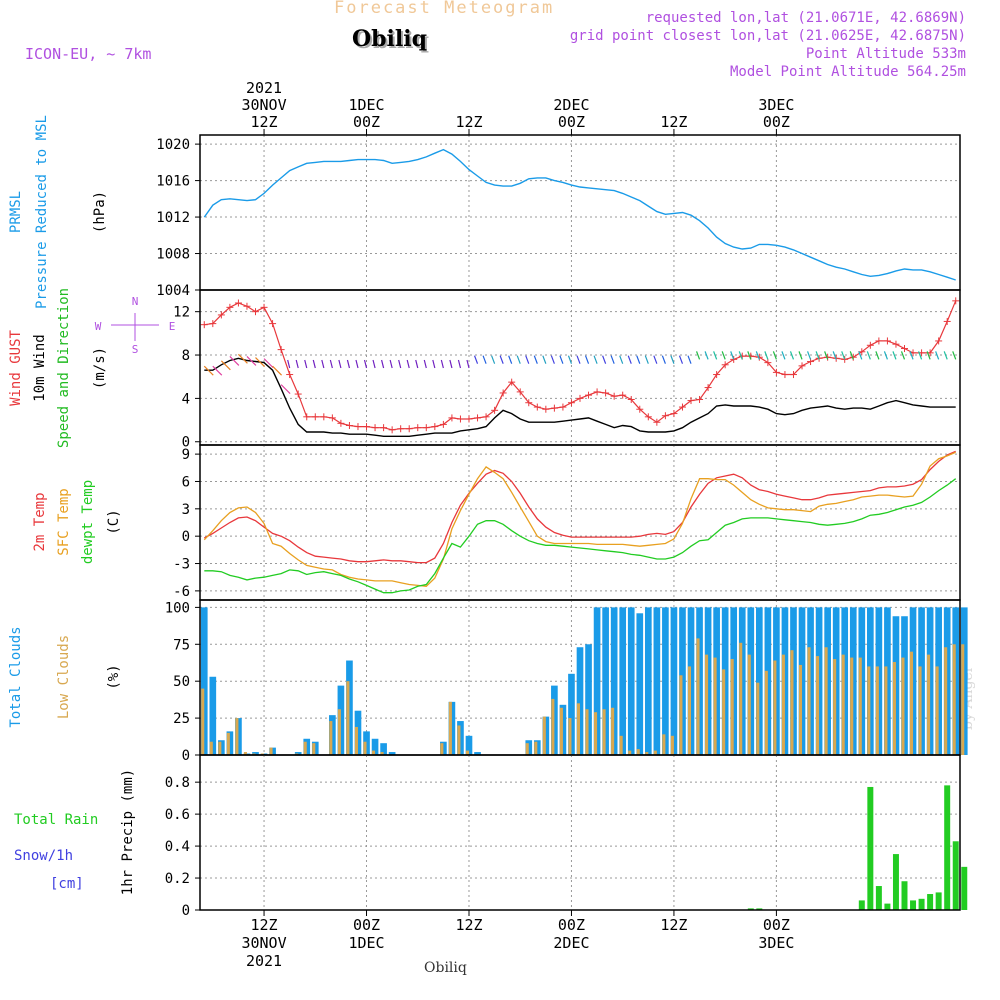 This screenshot has height=1000, width=1000. Describe the element at coordinates (263, 943) in the screenshot. I see `bottom-time-date: 30NOV` at that location.